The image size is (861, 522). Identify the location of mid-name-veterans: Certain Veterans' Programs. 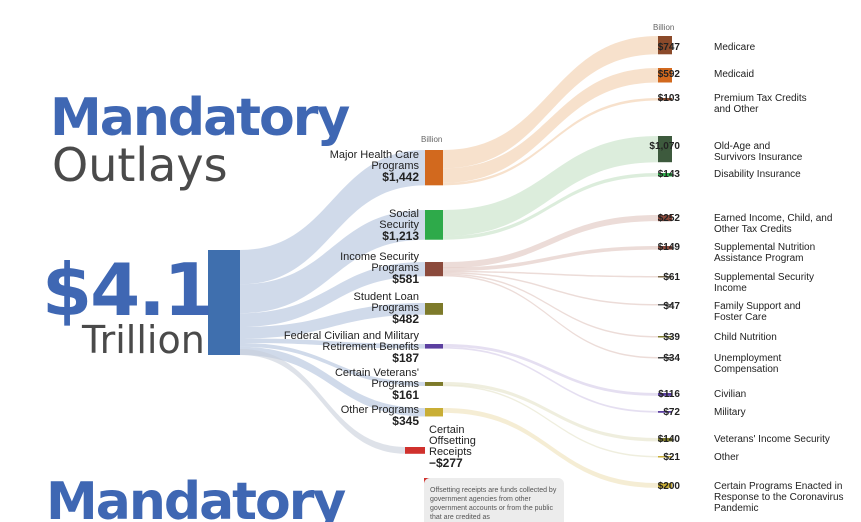
(376, 378).